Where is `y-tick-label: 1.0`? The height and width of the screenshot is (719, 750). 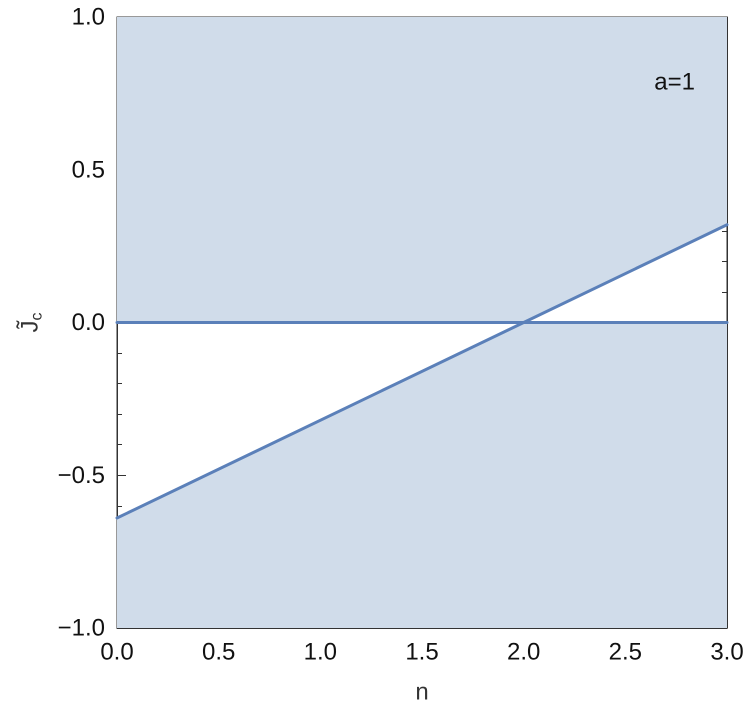 y-tick-label: 1.0 is located at coordinates (88, 17).